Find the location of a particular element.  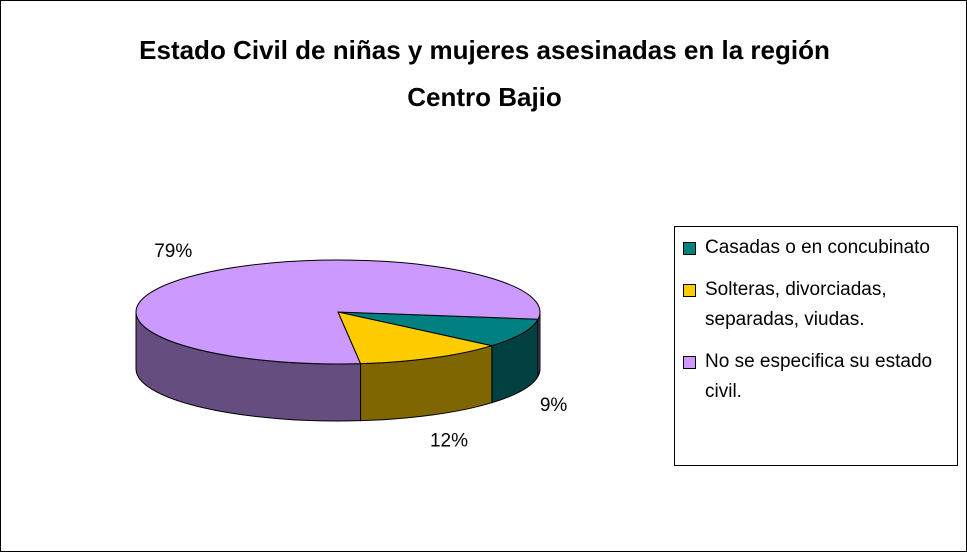

legend-entry: Casadas o en concubinato is located at coordinates (817, 248).